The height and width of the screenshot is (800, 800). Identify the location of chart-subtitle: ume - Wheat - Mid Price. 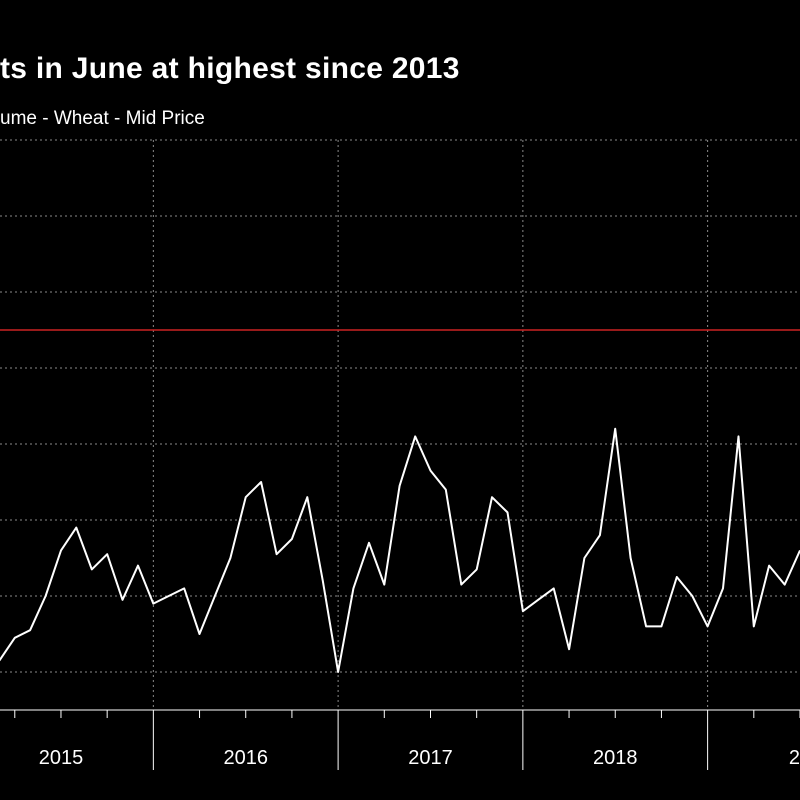
(102, 118).